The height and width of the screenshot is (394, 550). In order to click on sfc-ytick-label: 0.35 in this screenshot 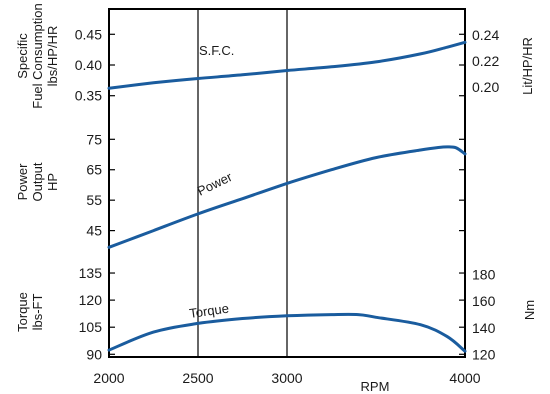, I will do `click(88, 96)`.